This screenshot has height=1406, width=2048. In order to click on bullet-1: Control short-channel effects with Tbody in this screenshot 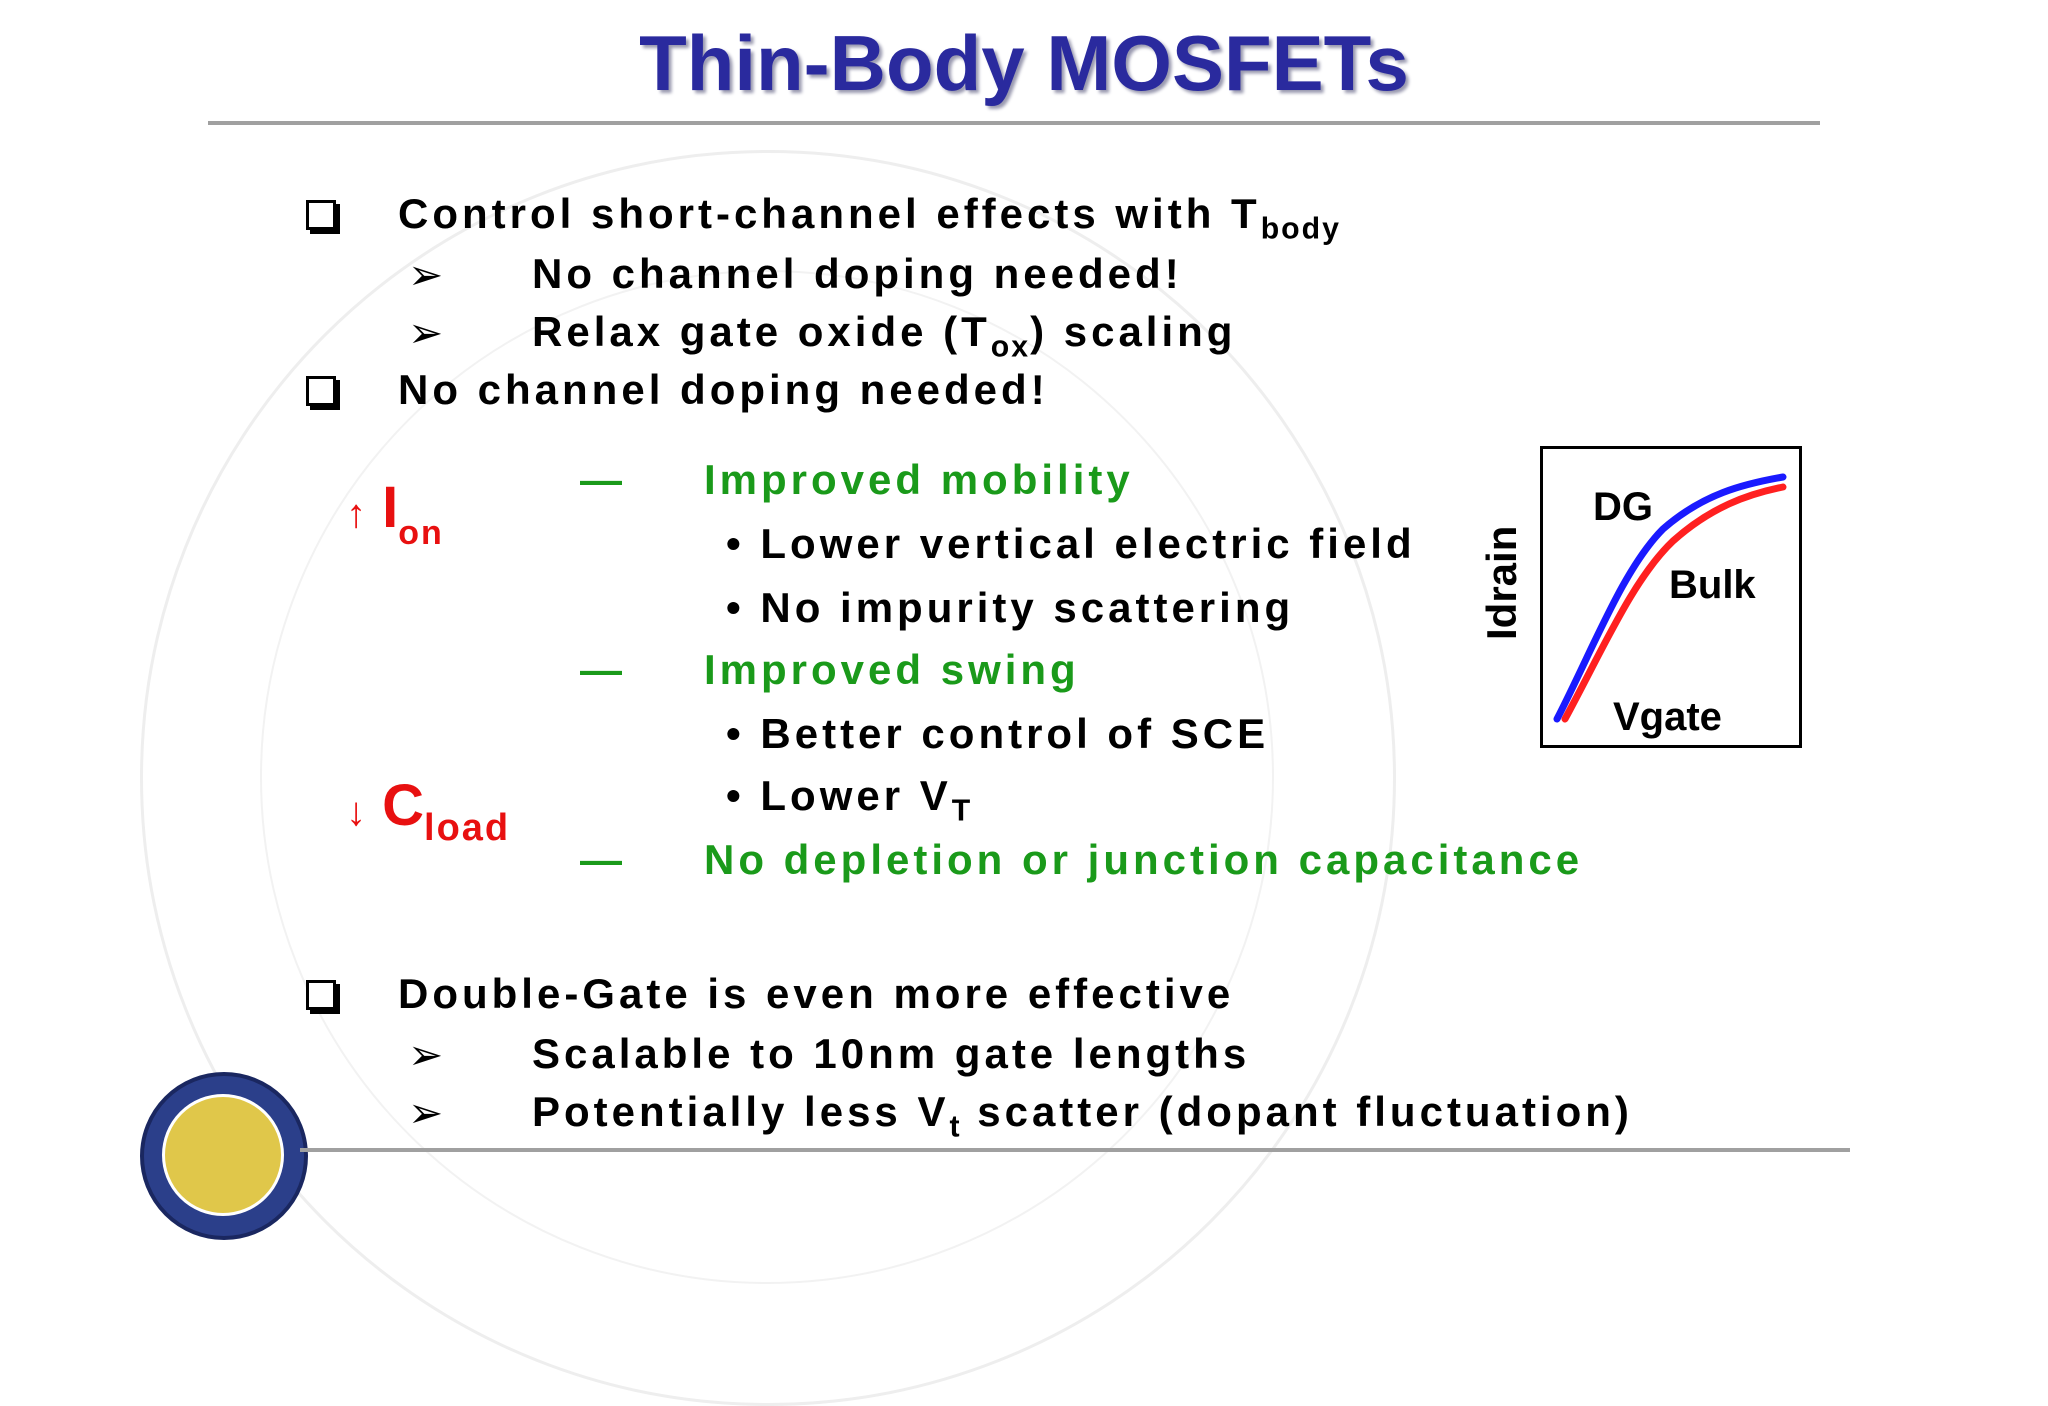, I will do `click(869, 218)`.